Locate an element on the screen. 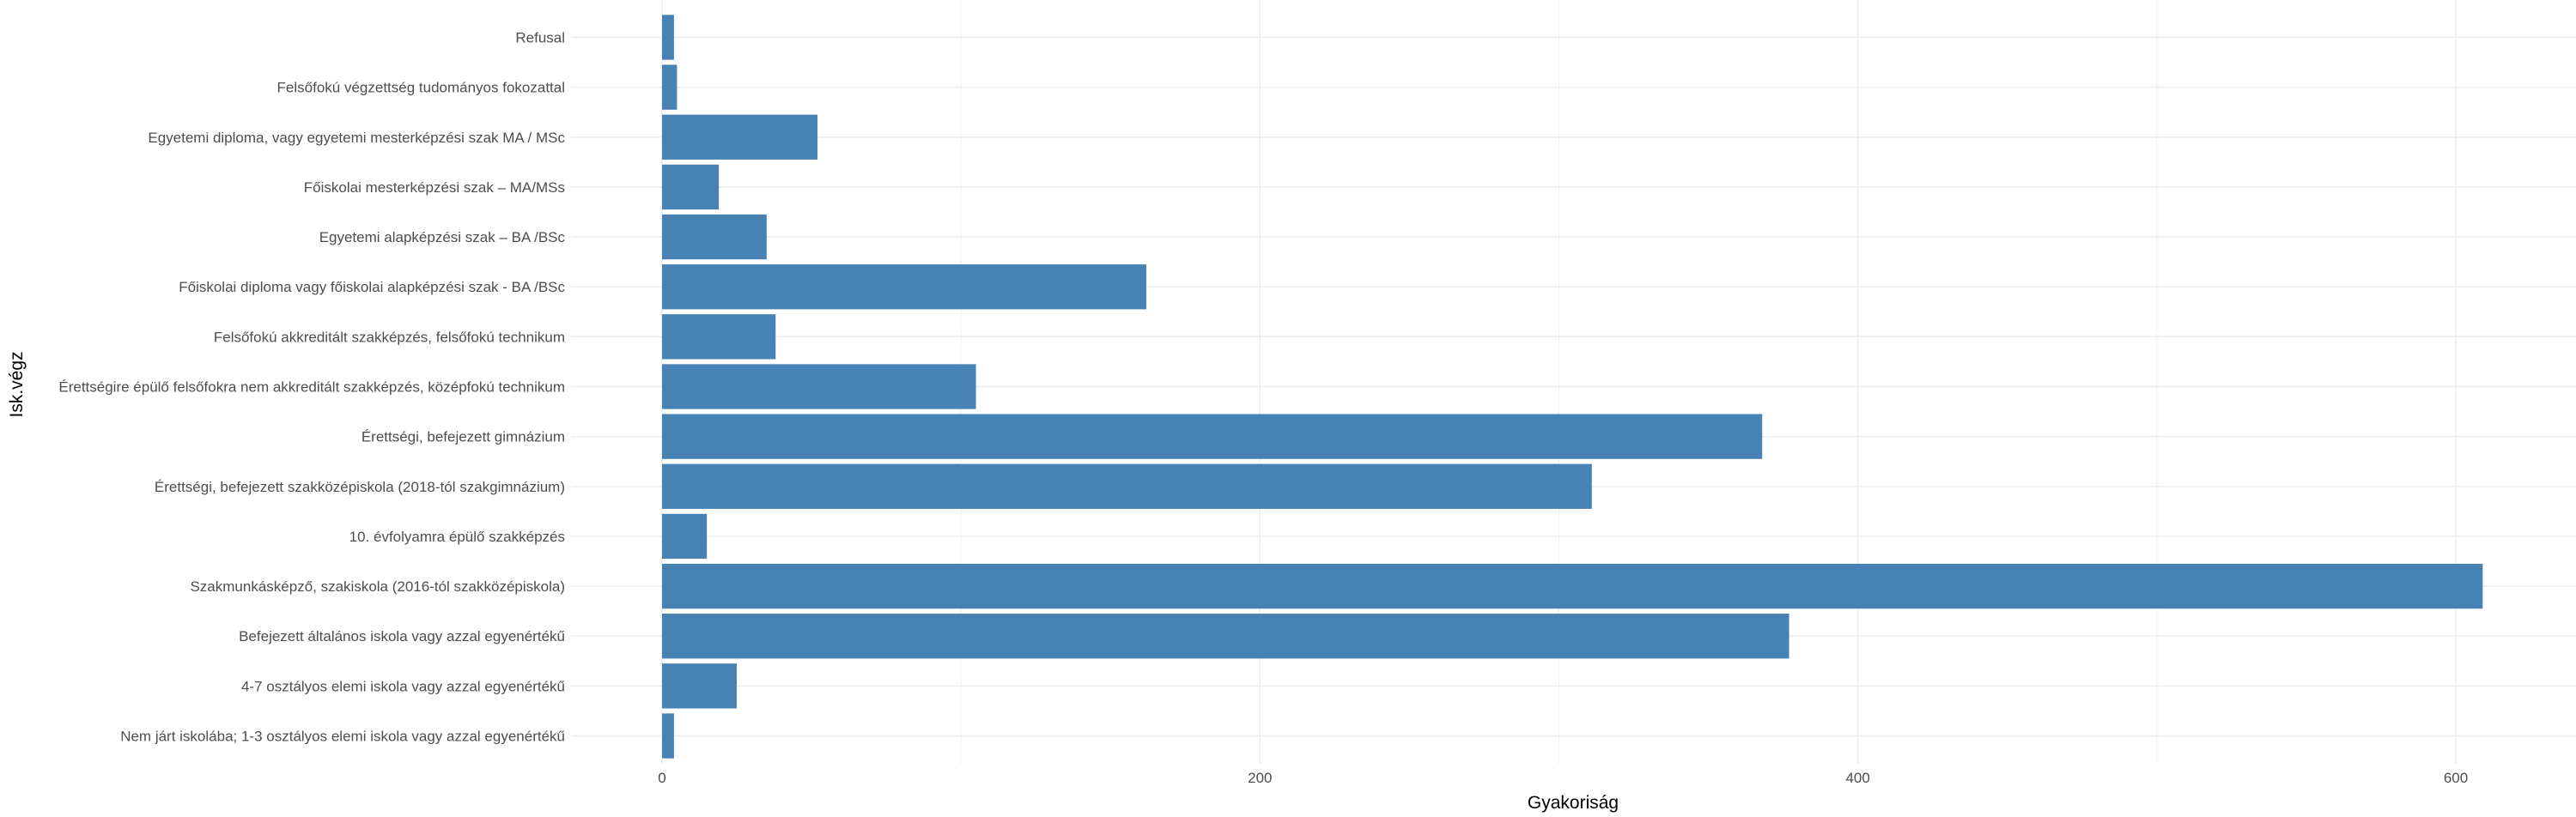  x-tick-label: 600 is located at coordinates (2456, 778).